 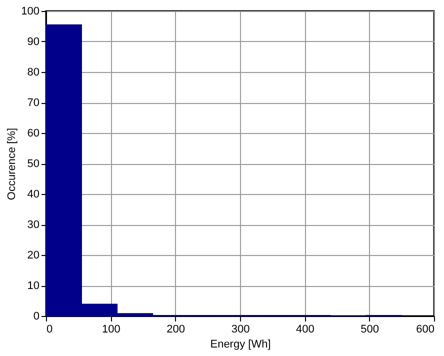 What do you see at coordinates (36, 316) in the screenshot?
I see `y-tick-label: 0` at bounding box center [36, 316].